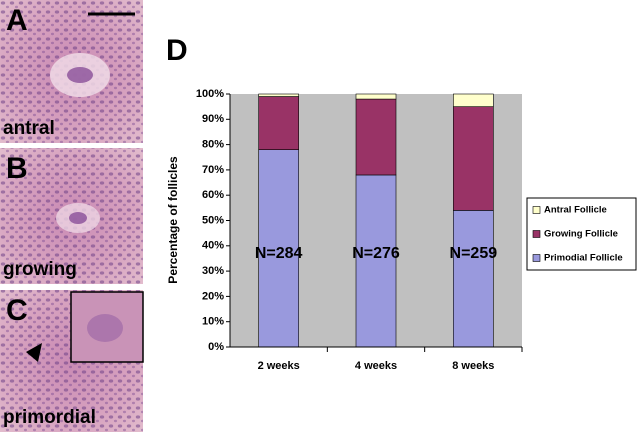 The image size is (640, 432). Describe the element at coordinates (177, 50) in the screenshot. I see `panel-letter: D` at that location.